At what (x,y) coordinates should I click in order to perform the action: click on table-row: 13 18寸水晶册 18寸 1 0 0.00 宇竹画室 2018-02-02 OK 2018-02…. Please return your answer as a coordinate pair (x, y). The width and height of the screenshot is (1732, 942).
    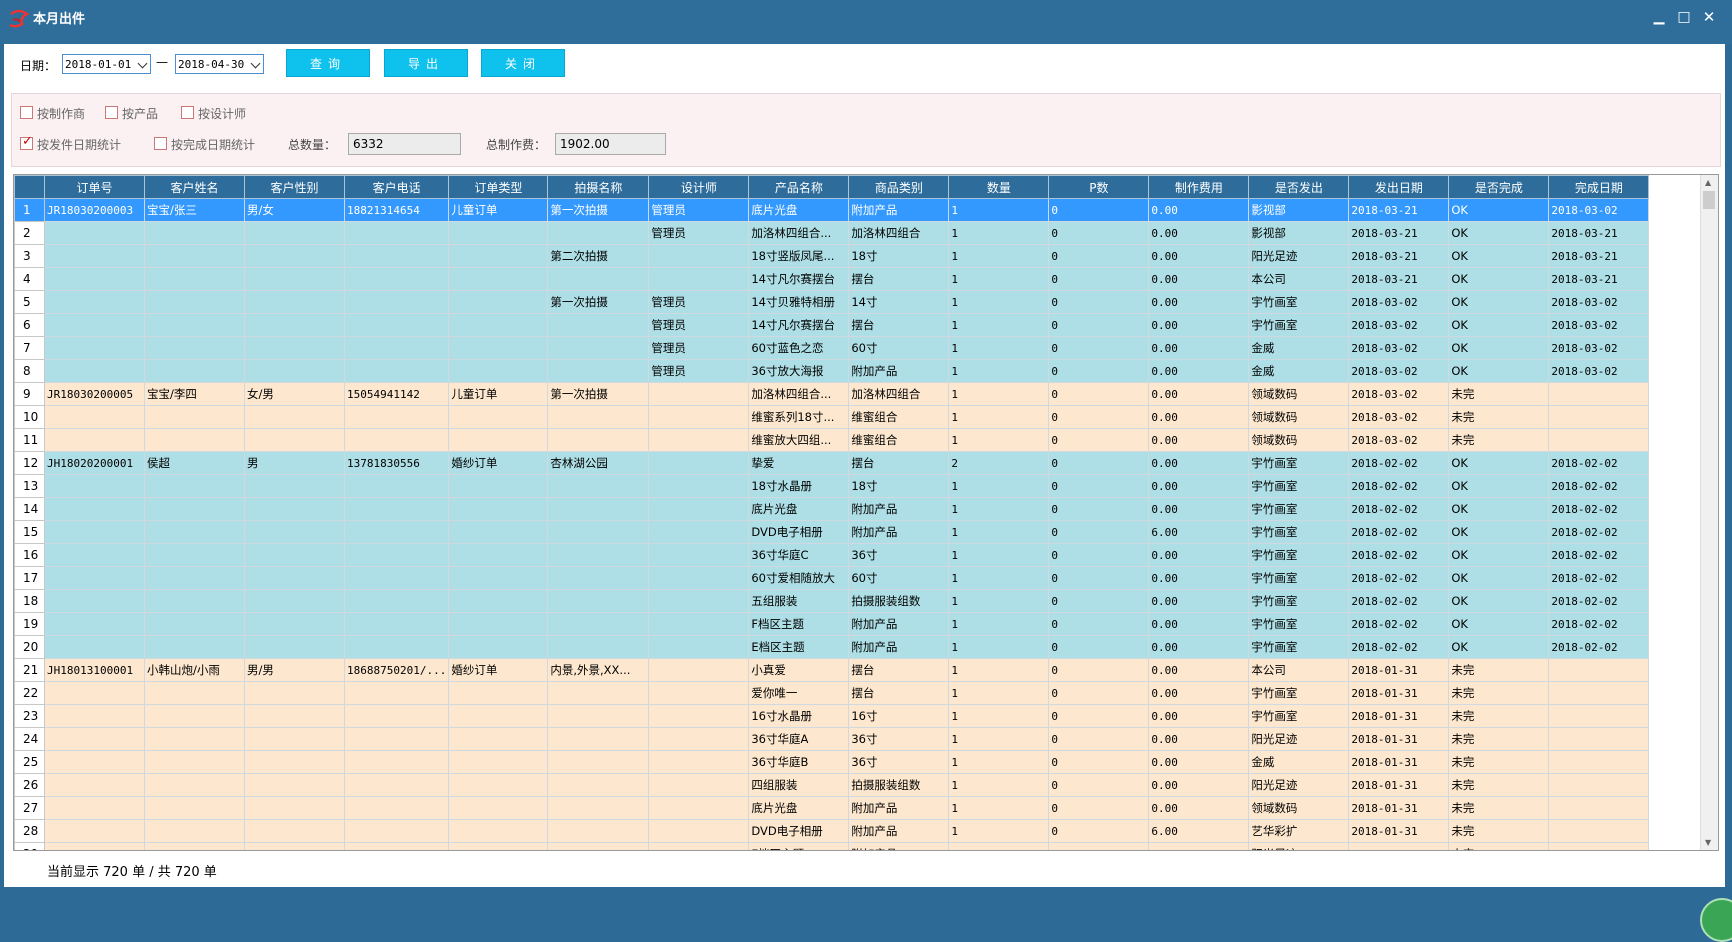
    Looking at the image, I should click on (832, 486).